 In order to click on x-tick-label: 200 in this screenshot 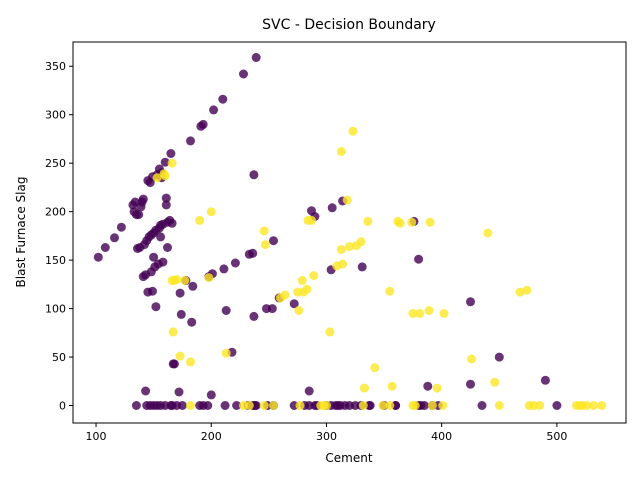, I will do `click(211, 436)`.